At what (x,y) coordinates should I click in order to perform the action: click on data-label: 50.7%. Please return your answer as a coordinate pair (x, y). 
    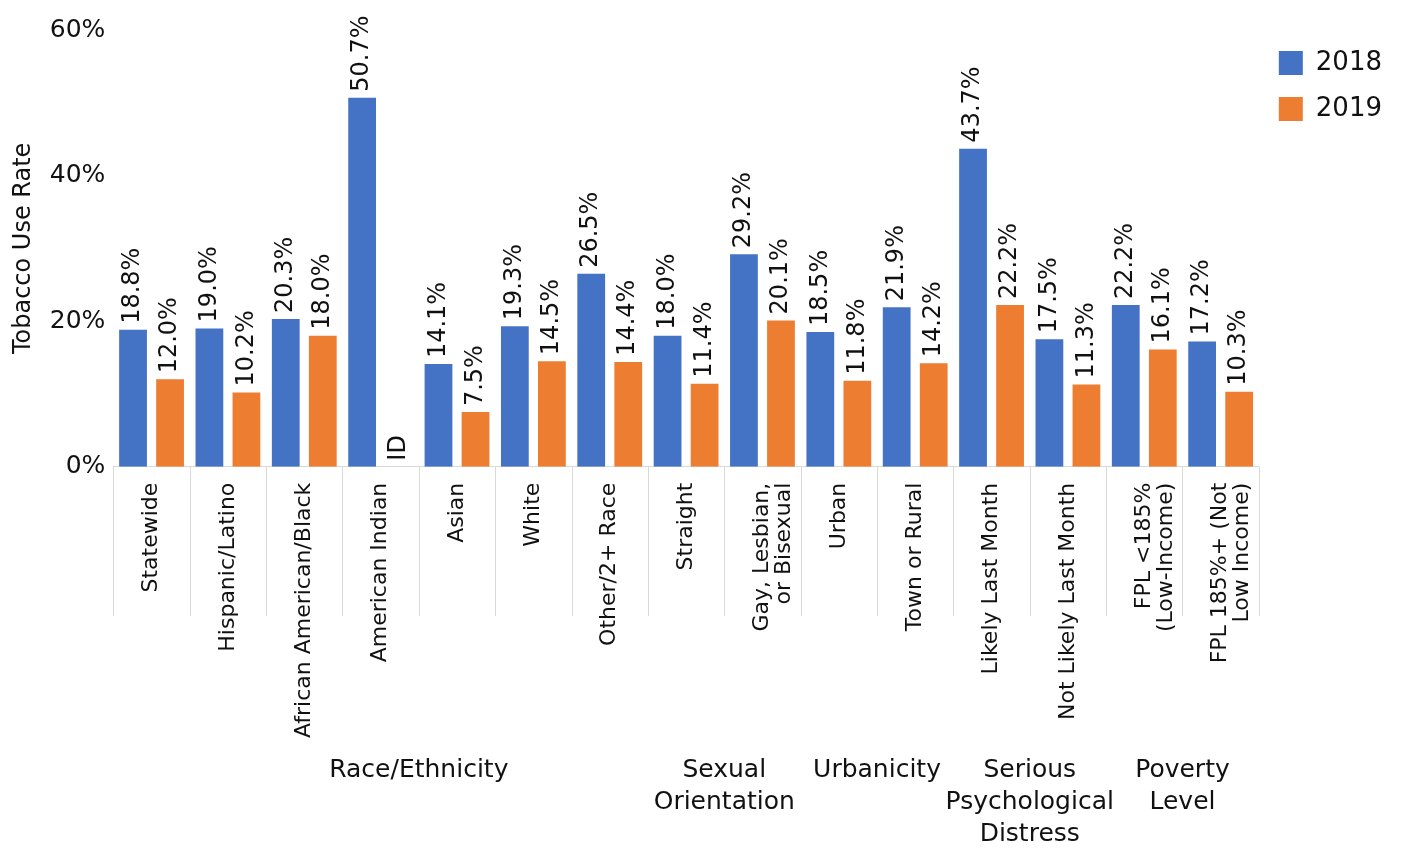
    Looking at the image, I should click on (360, 53).